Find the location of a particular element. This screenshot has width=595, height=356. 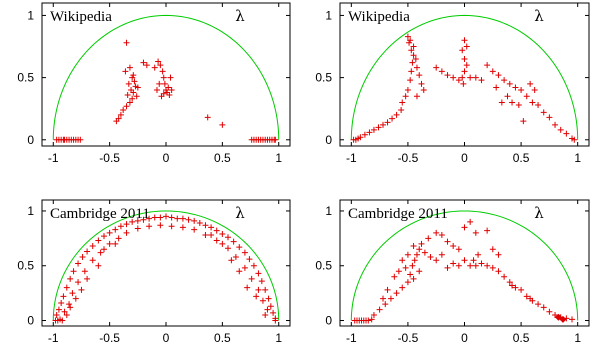

x-tick-label: 0.5 is located at coordinates (222, 338).